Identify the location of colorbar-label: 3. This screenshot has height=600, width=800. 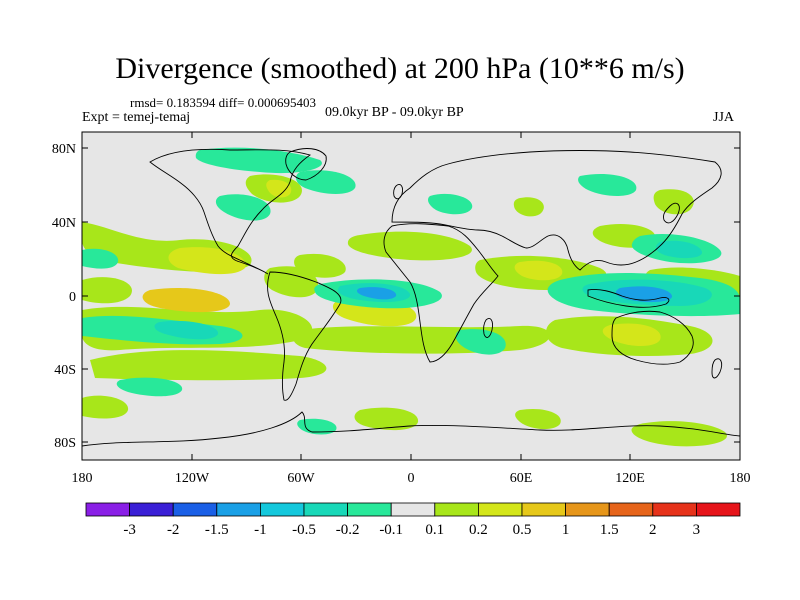
(697, 530).